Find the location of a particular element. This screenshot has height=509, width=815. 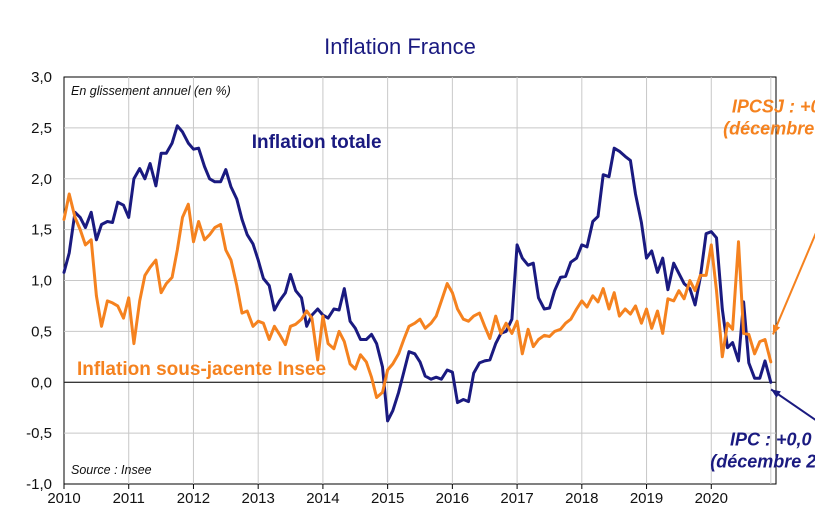

x-tick-label: 2012 is located at coordinates (193, 498).